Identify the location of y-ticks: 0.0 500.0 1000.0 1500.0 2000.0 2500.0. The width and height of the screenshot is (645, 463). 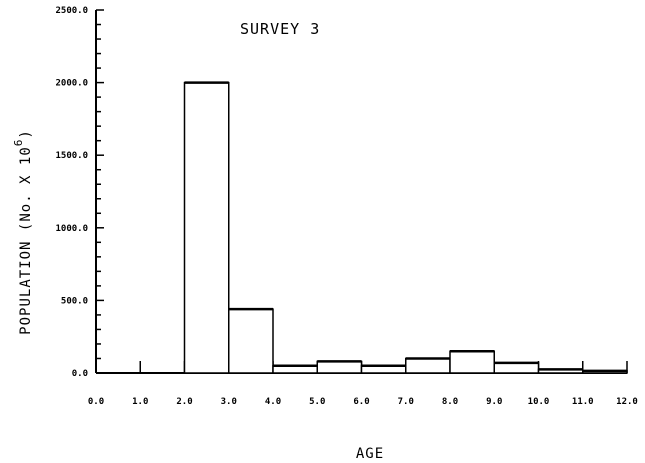
(79, 192).